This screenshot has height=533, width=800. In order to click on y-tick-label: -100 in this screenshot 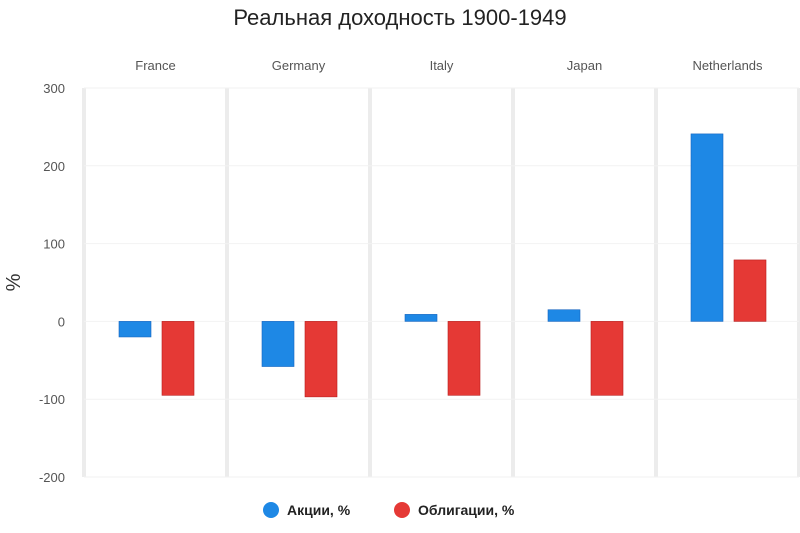, I will do `click(52, 399)`.